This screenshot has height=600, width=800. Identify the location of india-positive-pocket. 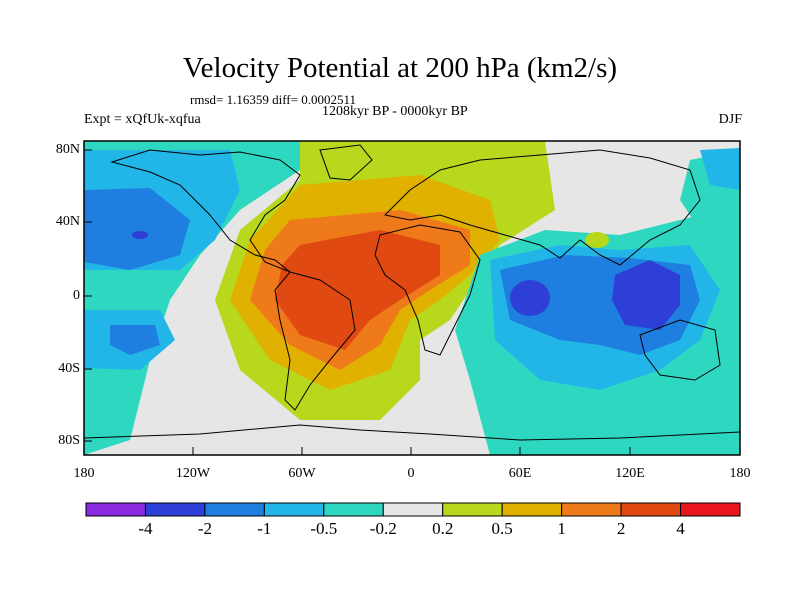
(597, 240).